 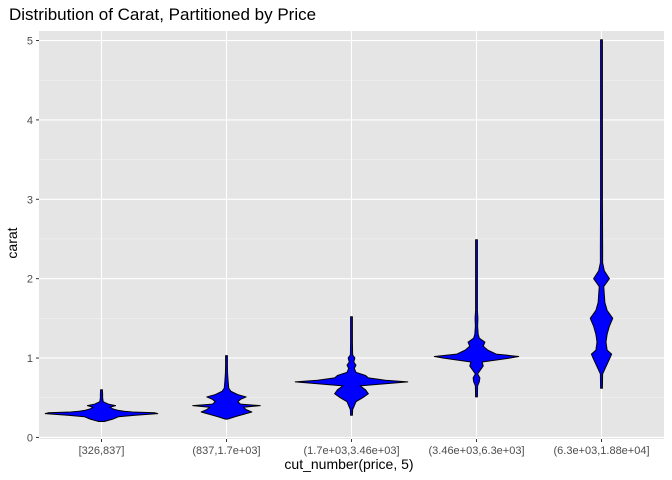 I want to click on x-tick-label: (1.7e+03,3.46e+03], so click(x=351, y=451).